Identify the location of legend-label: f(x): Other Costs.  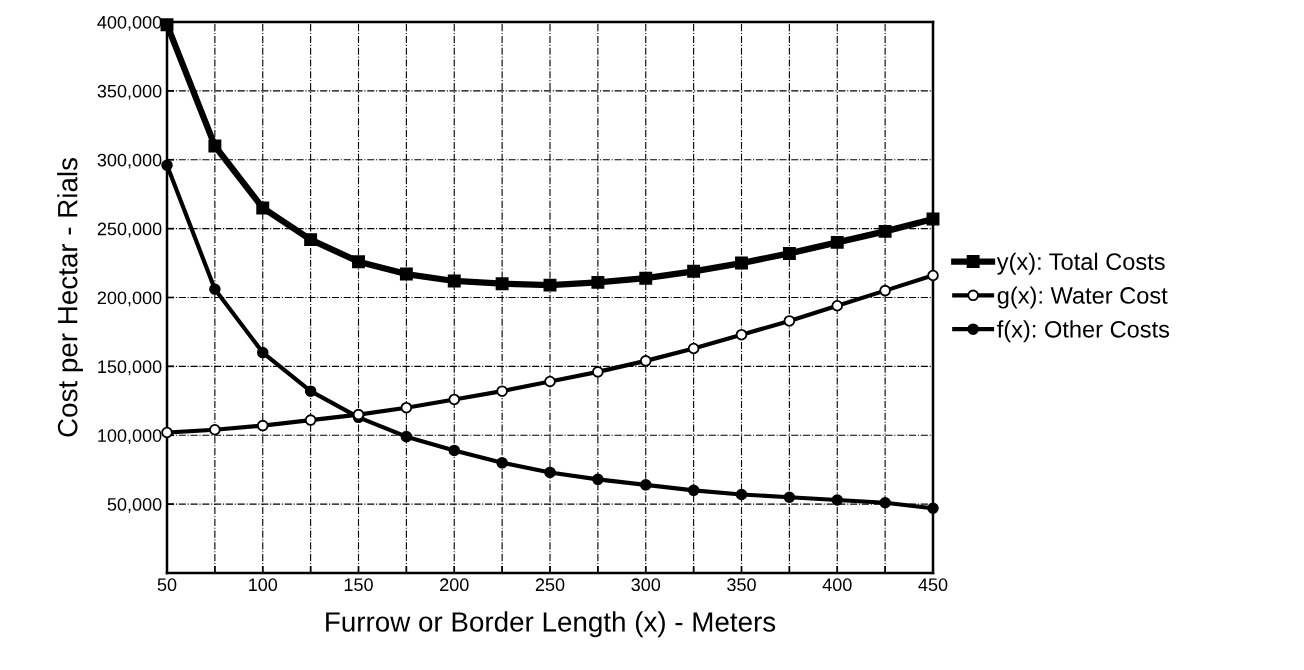
(1083, 331).